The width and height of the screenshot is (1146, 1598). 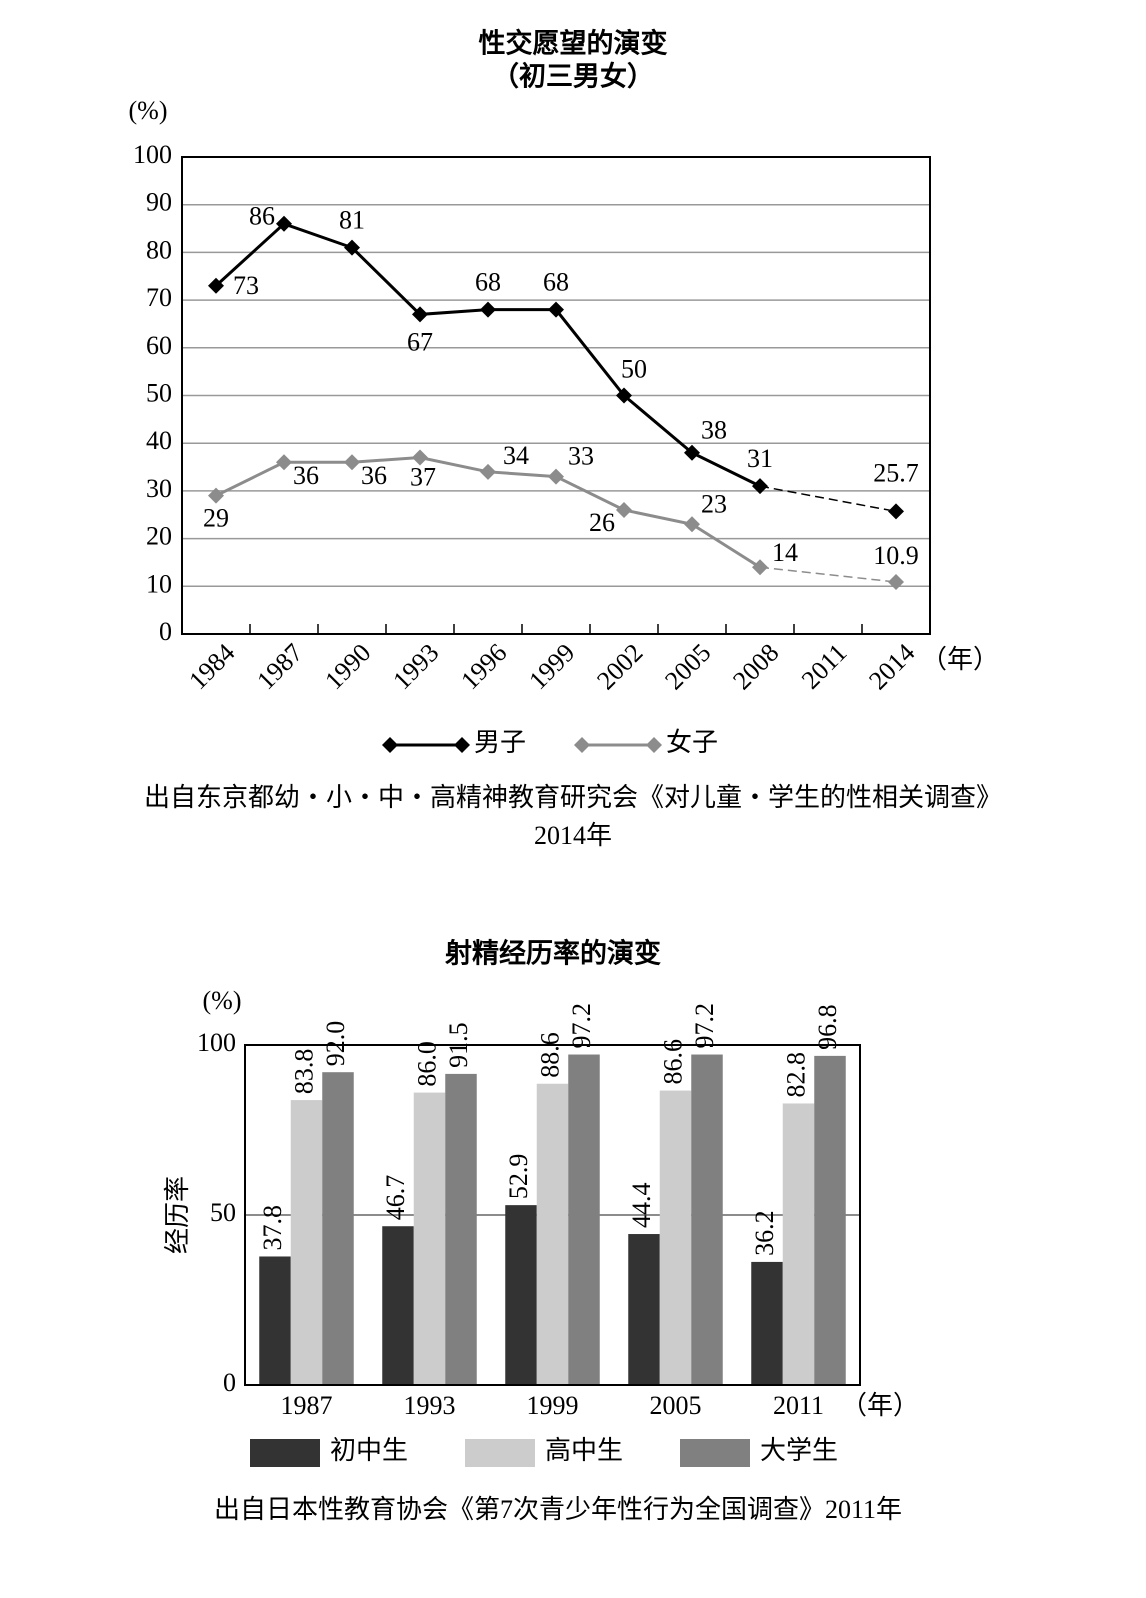 I want to click on y-unit: (%), so click(x=148, y=110).